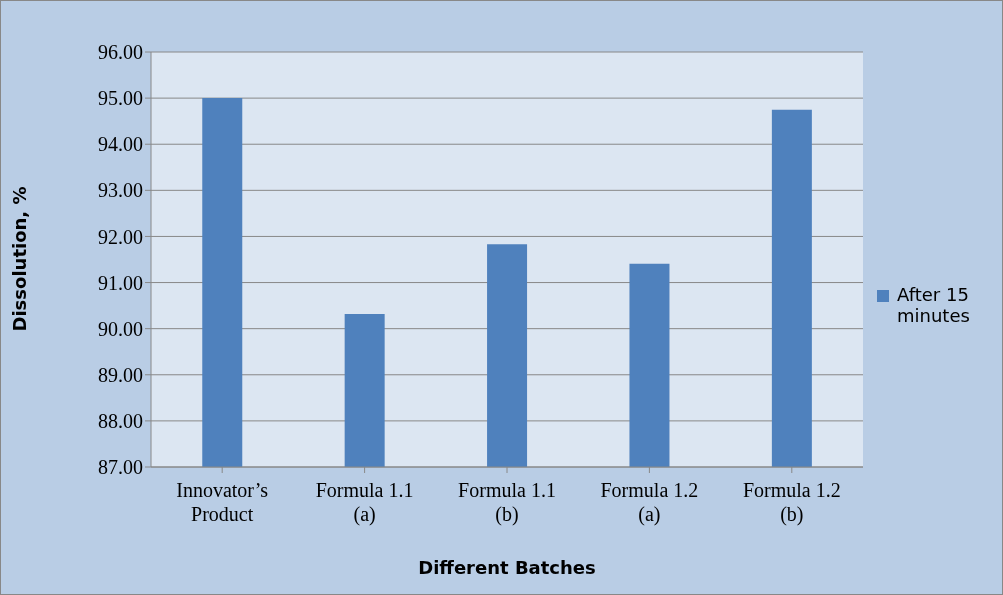 The height and width of the screenshot is (595, 1003). Describe the element at coordinates (364, 502) in the screenshot. I see `x-tick-label: Formula 1.1 (a)` at that location.